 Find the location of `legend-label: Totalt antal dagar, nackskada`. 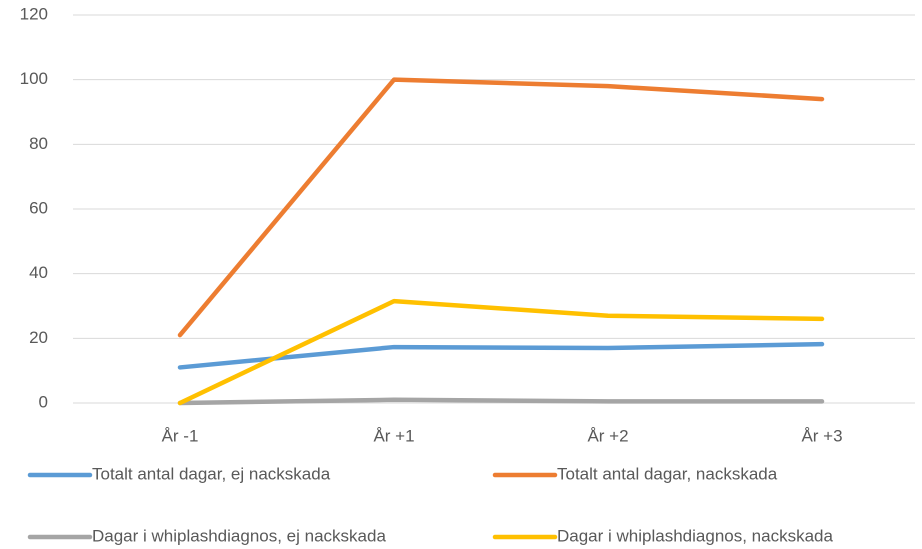

legend-label: Totalt antal dagar, nackskada is located at coordinates (667, 473).